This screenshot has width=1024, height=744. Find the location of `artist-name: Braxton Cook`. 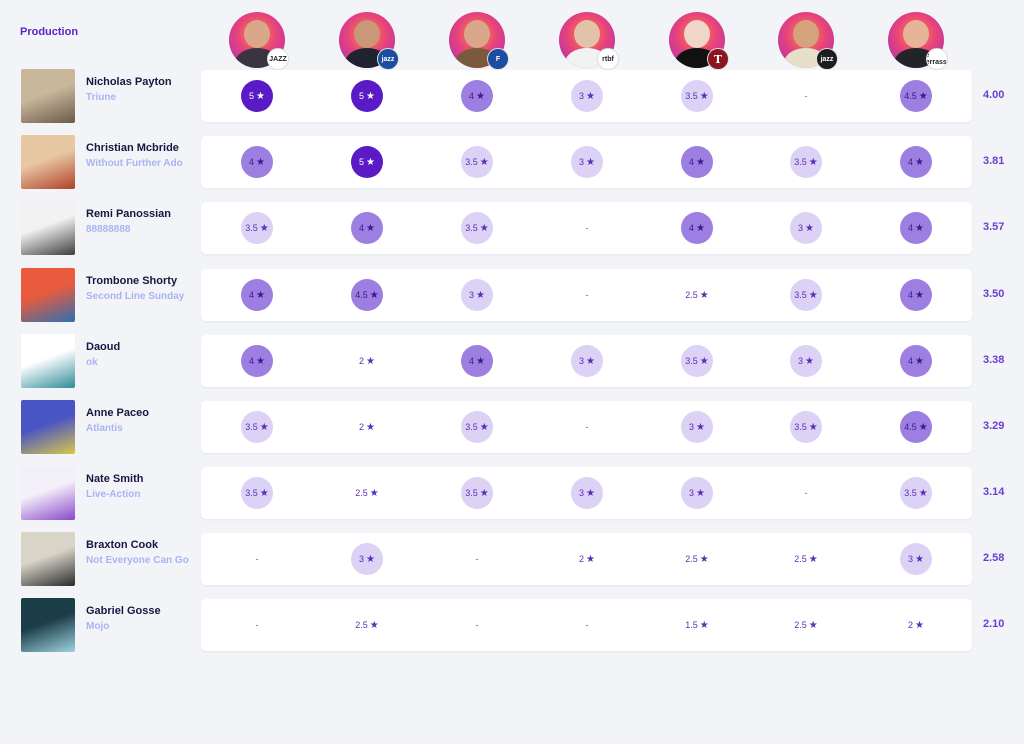

artist-name: Braxton Cook is located at coordinates (122, 545).